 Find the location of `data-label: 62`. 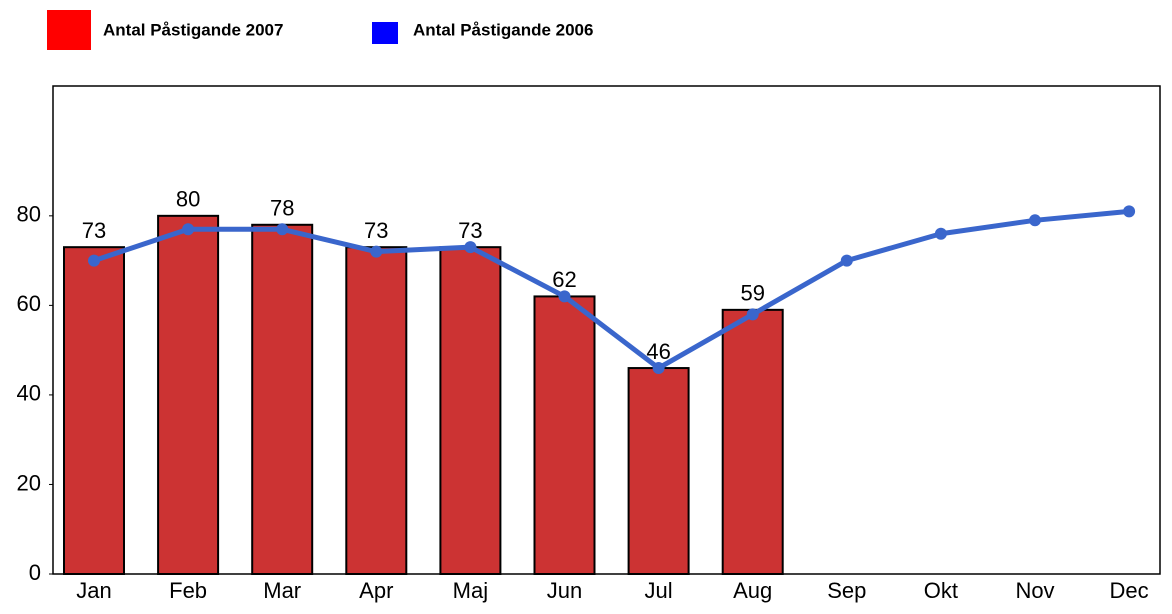

data-label: 62 is located at coordinates (564, 279).